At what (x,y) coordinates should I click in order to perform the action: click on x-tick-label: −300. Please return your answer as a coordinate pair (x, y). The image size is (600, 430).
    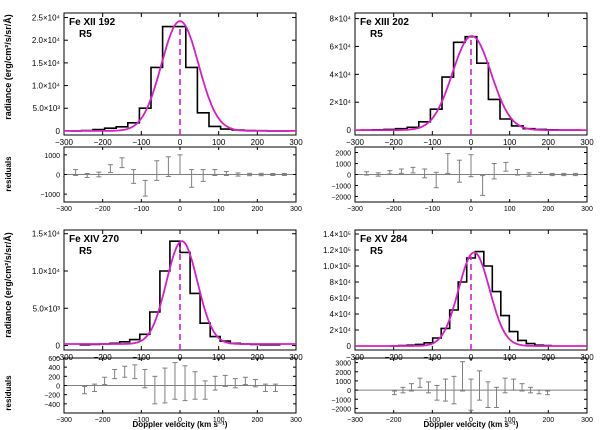
    Looking at the image, I should click on (355, 142).